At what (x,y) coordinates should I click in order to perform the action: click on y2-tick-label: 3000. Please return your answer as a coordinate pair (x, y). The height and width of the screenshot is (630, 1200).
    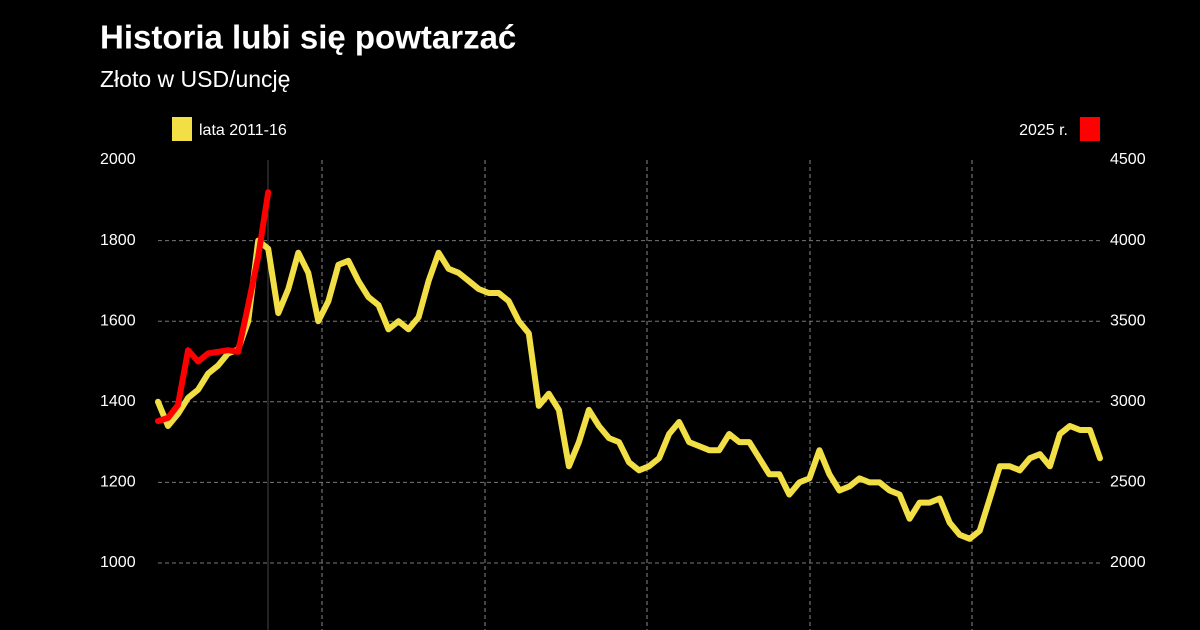
    Looking at the image, I should click on (1128, 401).